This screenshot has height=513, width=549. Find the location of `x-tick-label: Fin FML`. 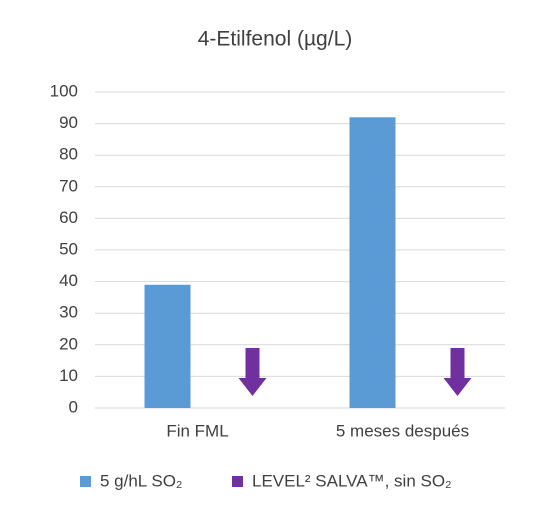

x-tick-label: Fin FML is located at coordinates (197, 430).